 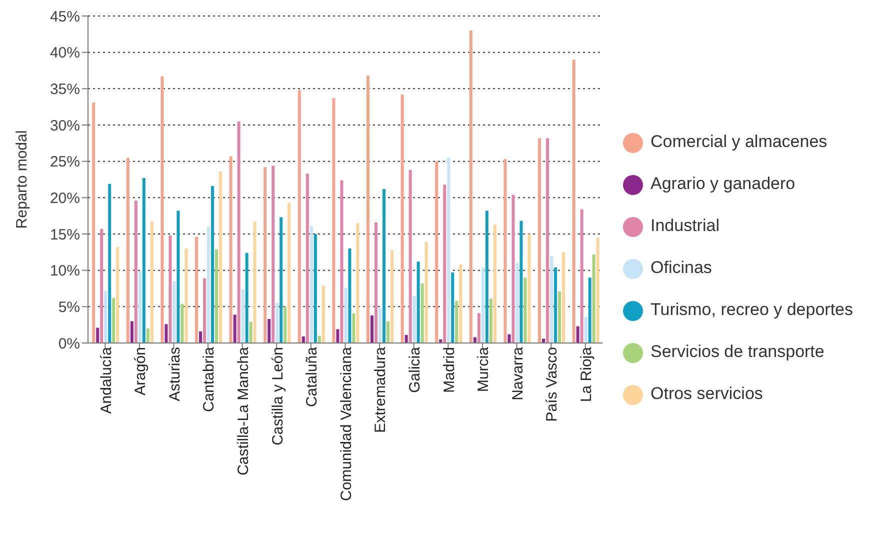 I want to click on x-tick-label: Extremadura, so click(x=381, y=389).